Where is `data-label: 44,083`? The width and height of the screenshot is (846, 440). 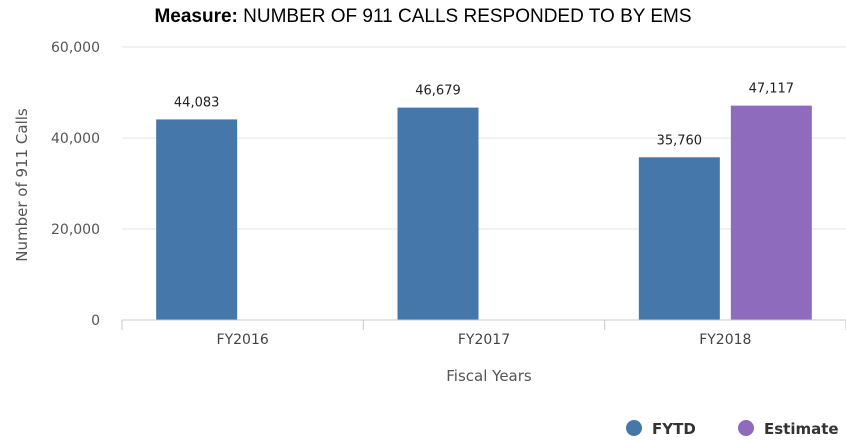 data-label: 44,083 is located at coordinates (197, 102).